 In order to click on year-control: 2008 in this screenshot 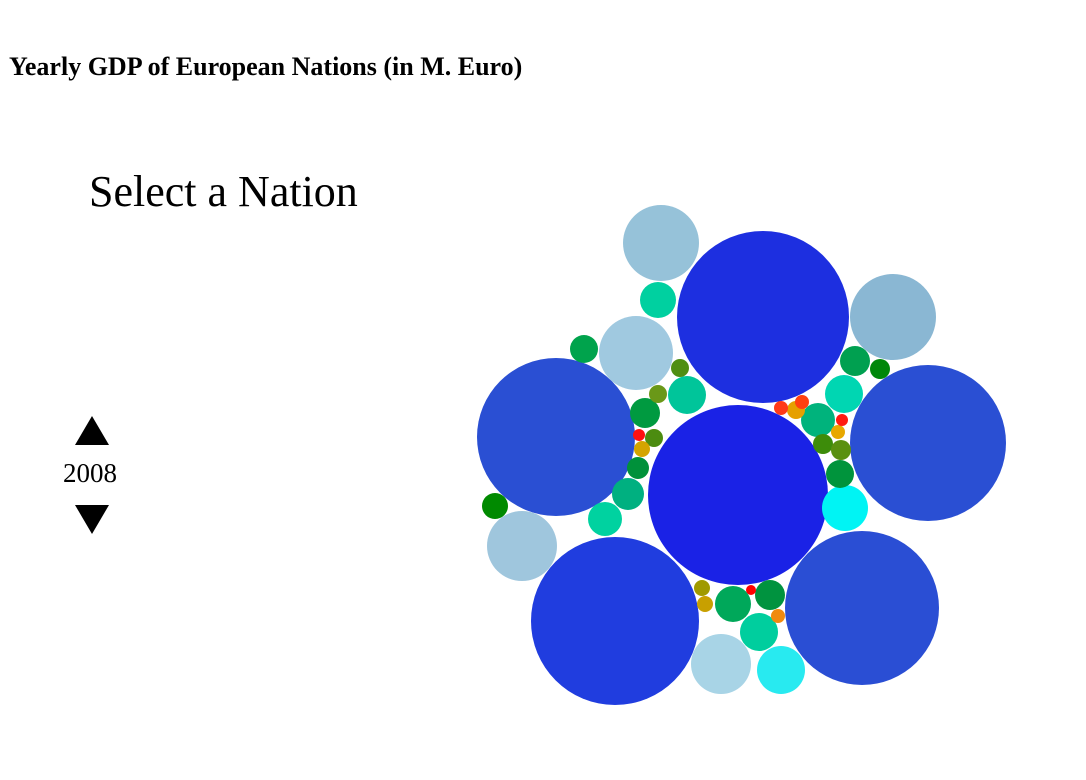, I will do `click(92, 476)`.